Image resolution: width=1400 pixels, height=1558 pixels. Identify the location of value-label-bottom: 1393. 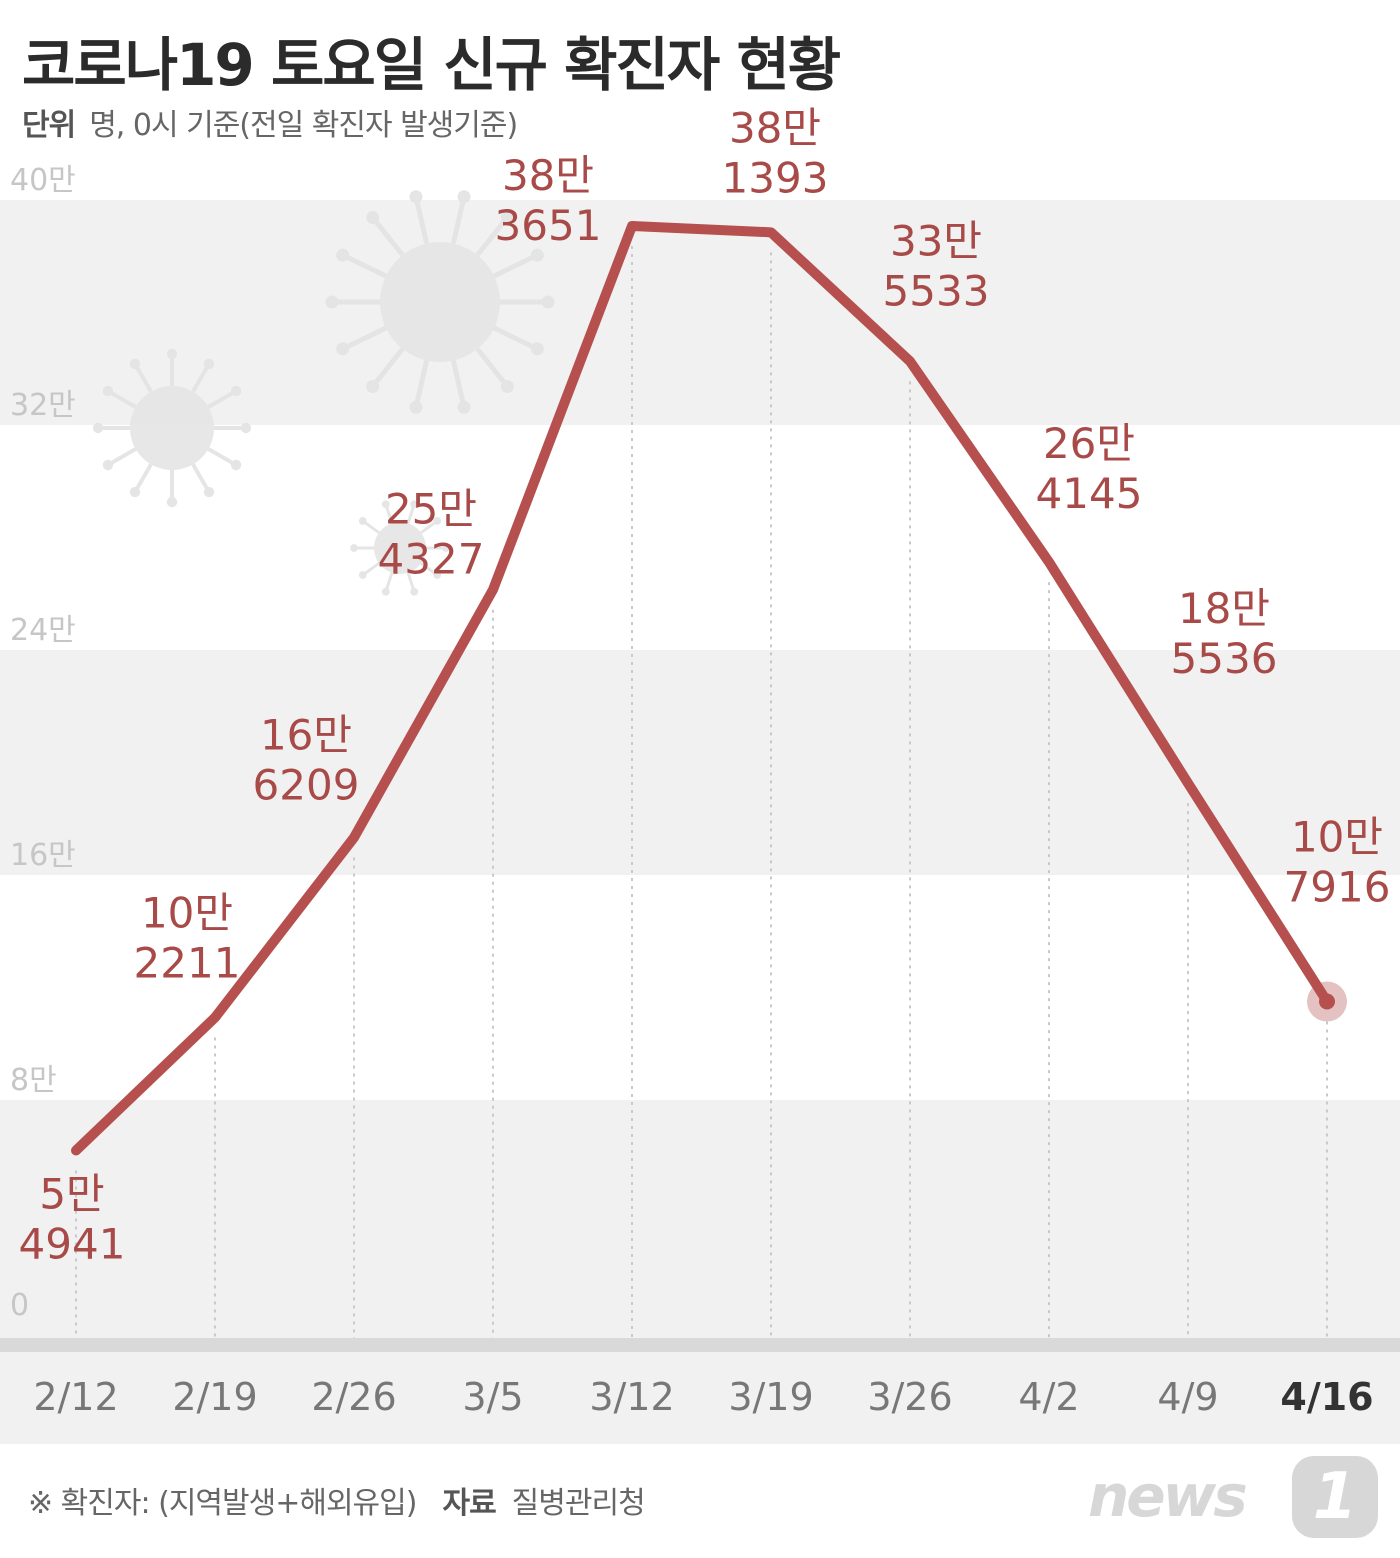
(775, 177).